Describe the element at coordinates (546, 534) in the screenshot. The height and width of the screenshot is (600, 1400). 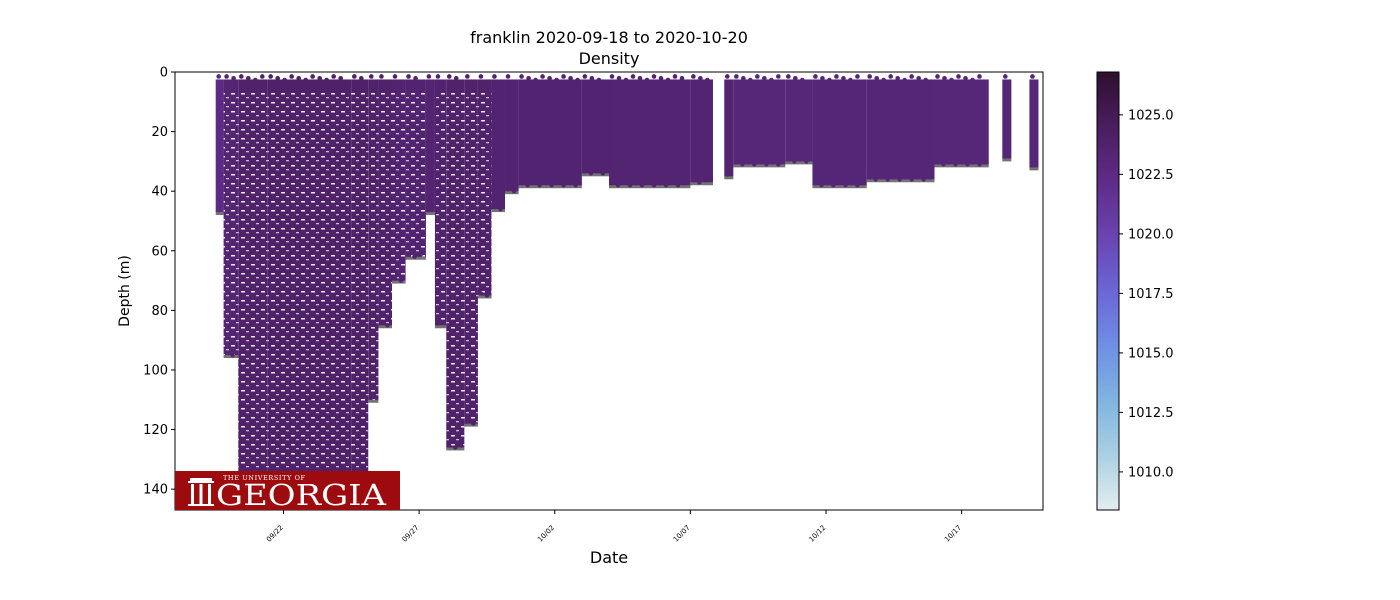
I see `x-tick-label: 10/02` at that location.